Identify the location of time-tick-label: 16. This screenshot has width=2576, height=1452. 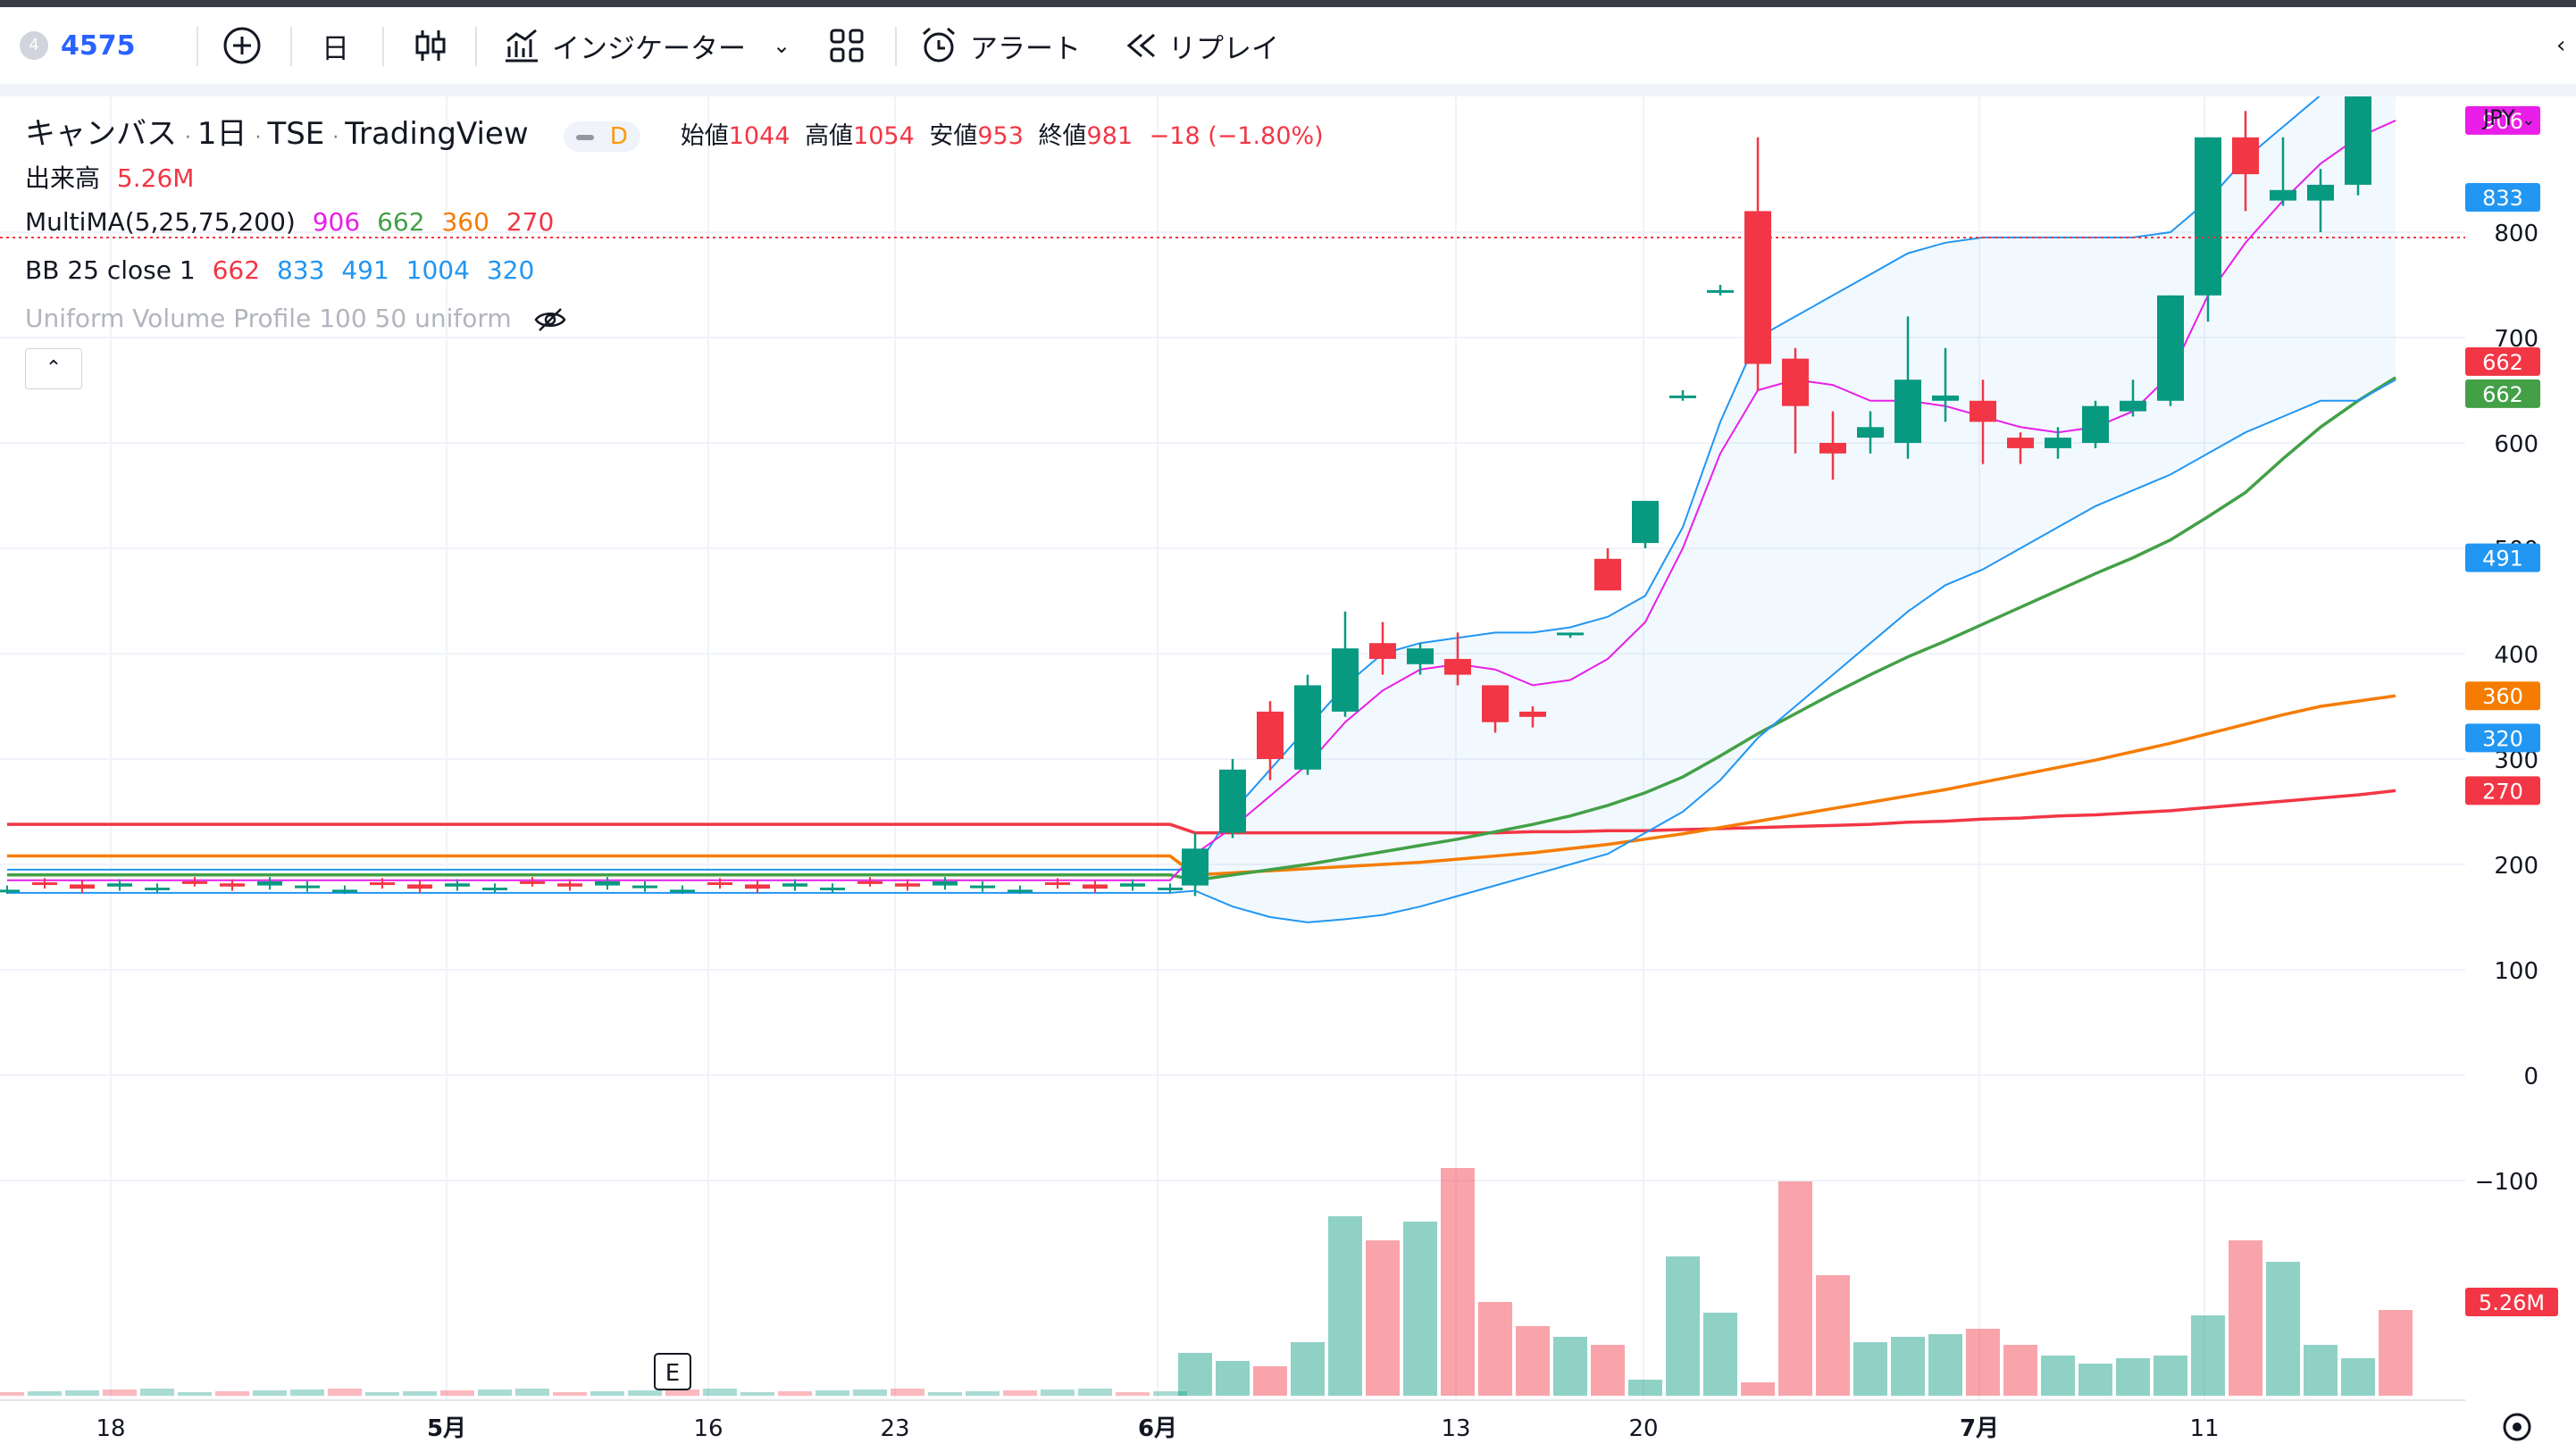
(708, 1428).